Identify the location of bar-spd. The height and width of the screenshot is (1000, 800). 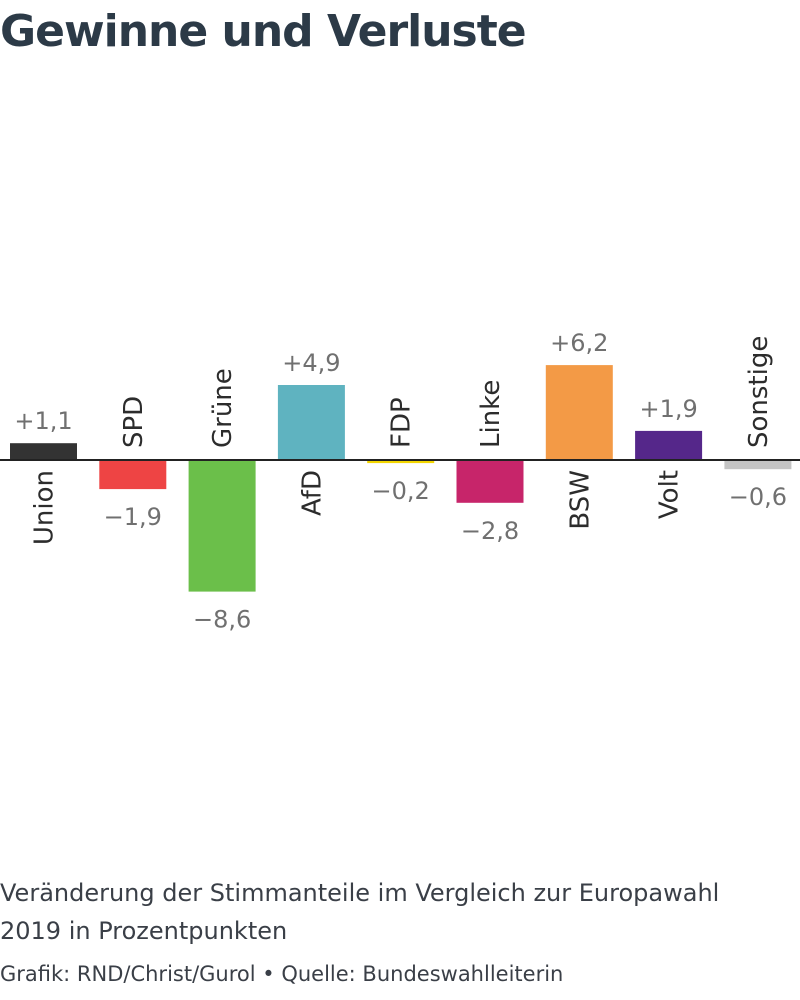
(133, 475).